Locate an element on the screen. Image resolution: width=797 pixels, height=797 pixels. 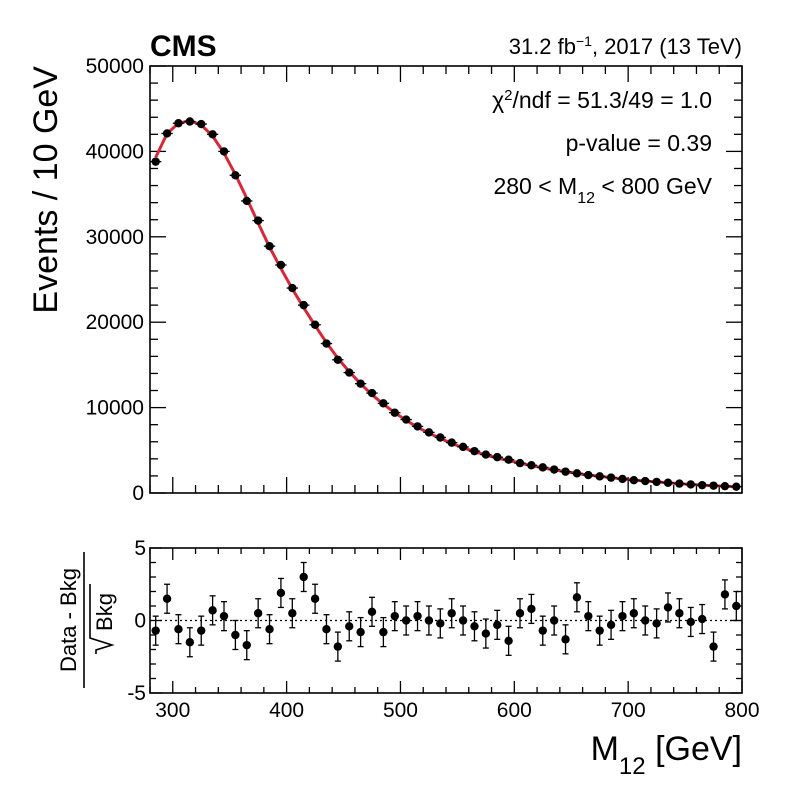
sqrt-symbol-icon is located at coordinates (102, 619).